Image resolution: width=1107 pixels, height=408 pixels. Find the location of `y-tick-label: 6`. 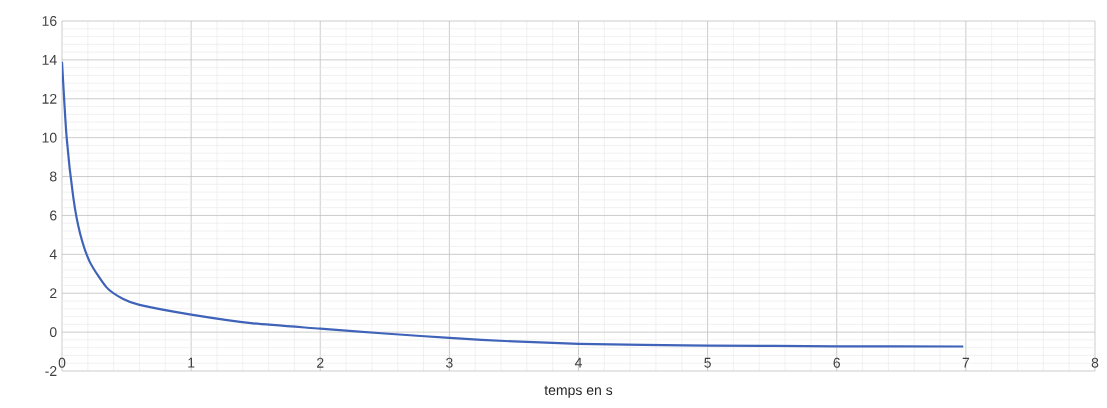

y-tick-label: 6 is located at coordinates (53, 215).